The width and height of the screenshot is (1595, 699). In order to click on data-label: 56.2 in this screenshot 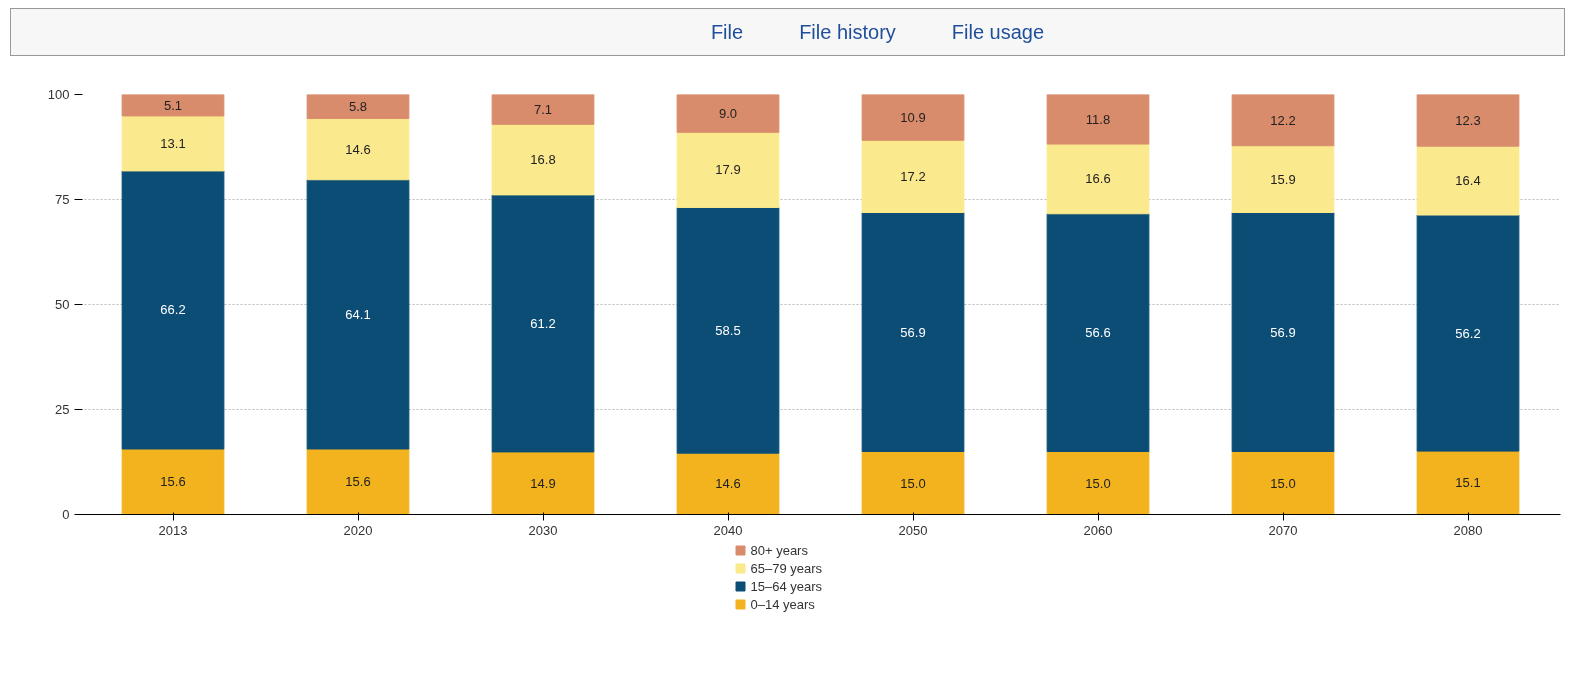, I will do `click(1468, 333)`.